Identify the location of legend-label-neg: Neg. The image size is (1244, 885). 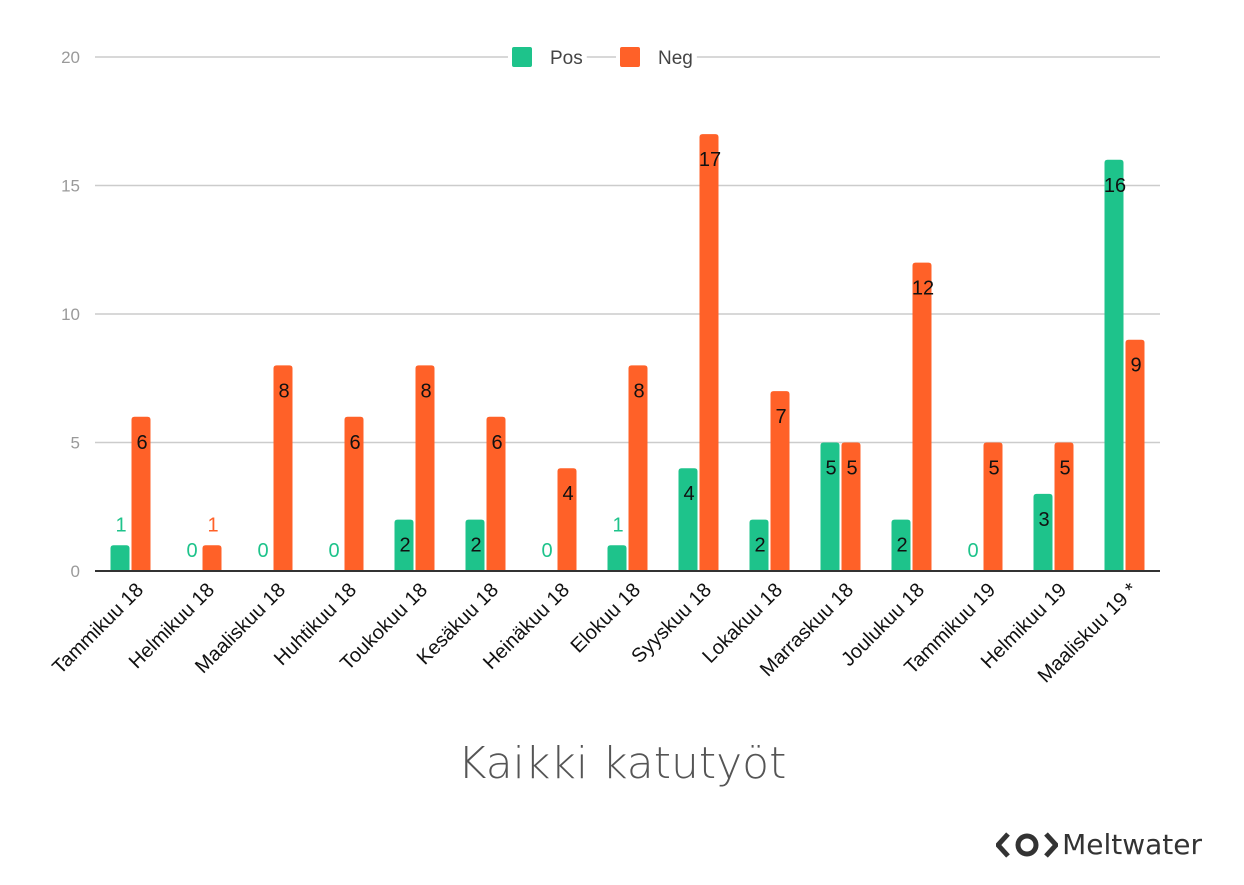
(675, 58).